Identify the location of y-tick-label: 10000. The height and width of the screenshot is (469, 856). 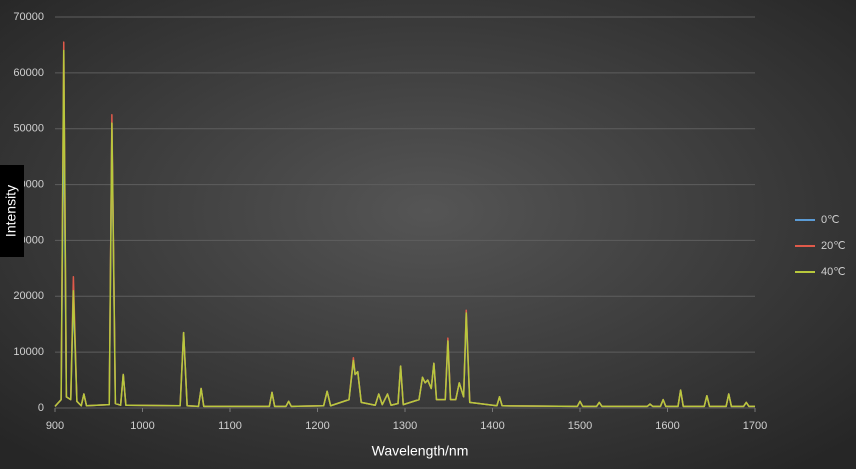
(28, 352).